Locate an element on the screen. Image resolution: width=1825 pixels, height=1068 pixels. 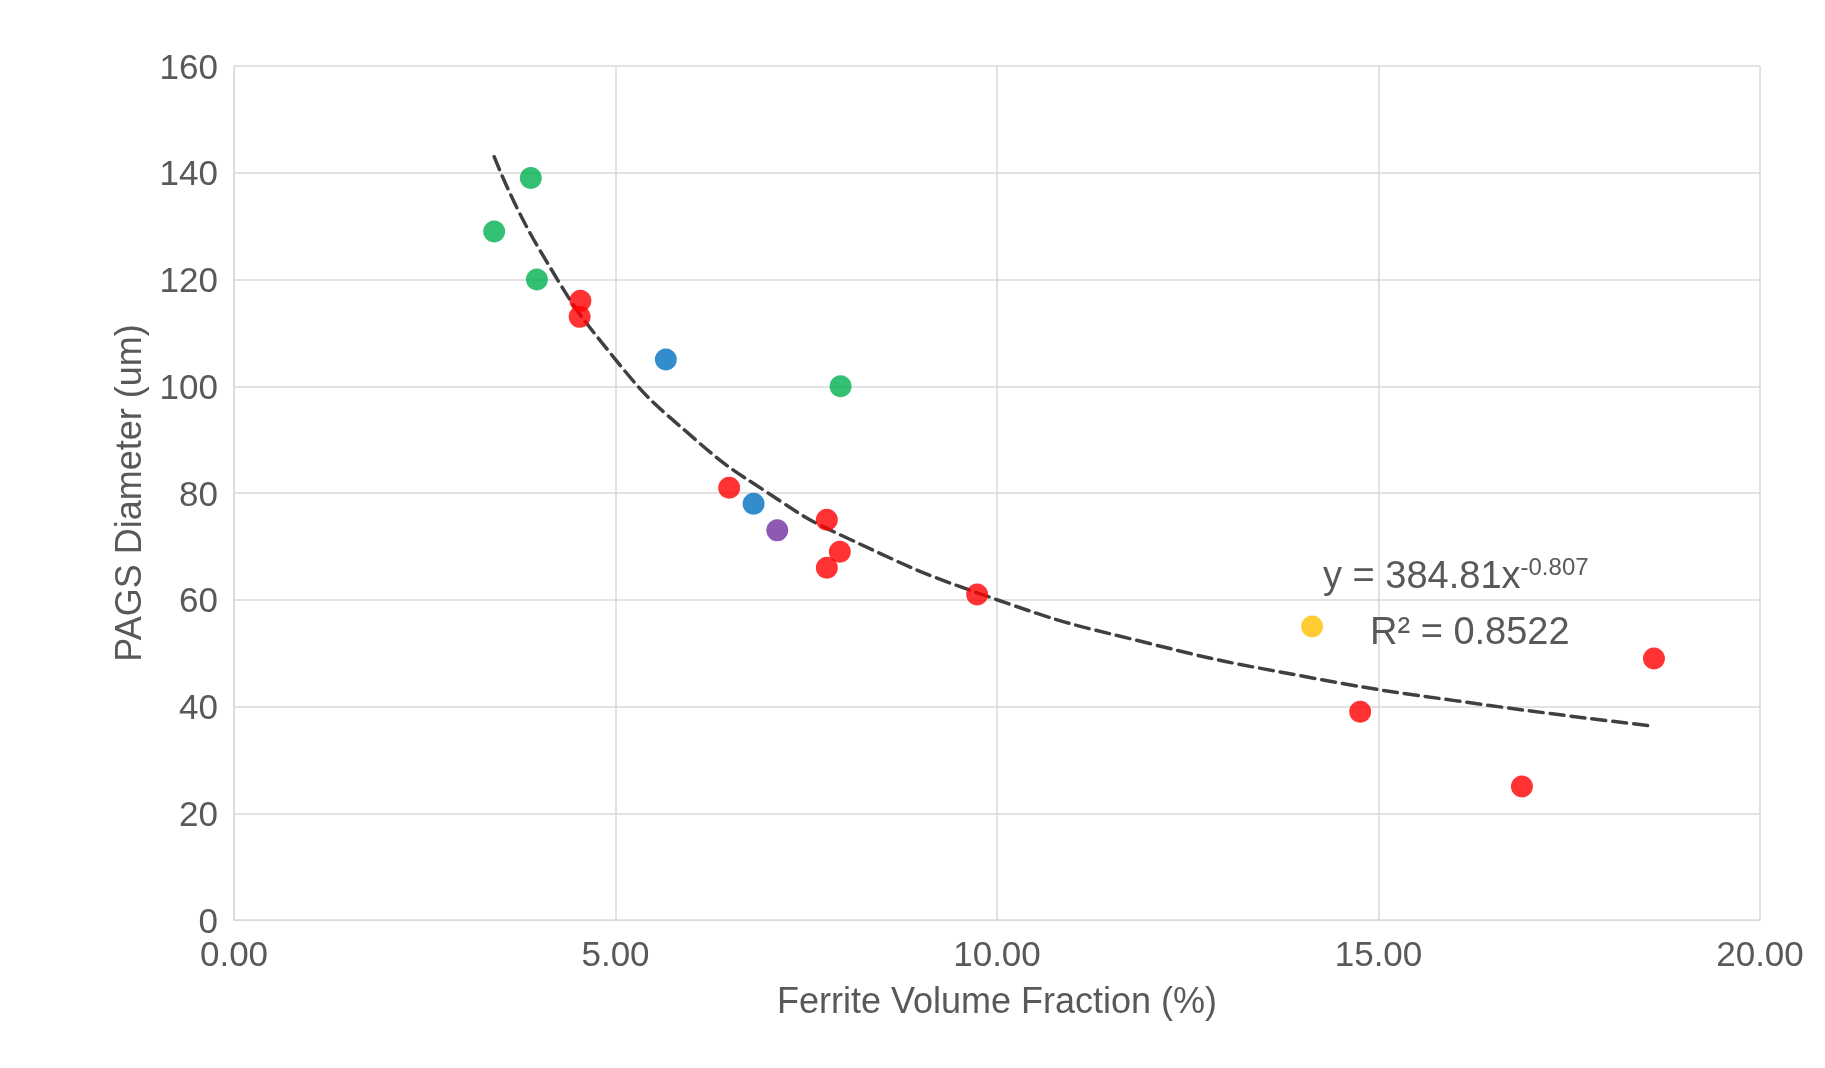
y-tick-label: 80 is located at coordinates (198, 493).